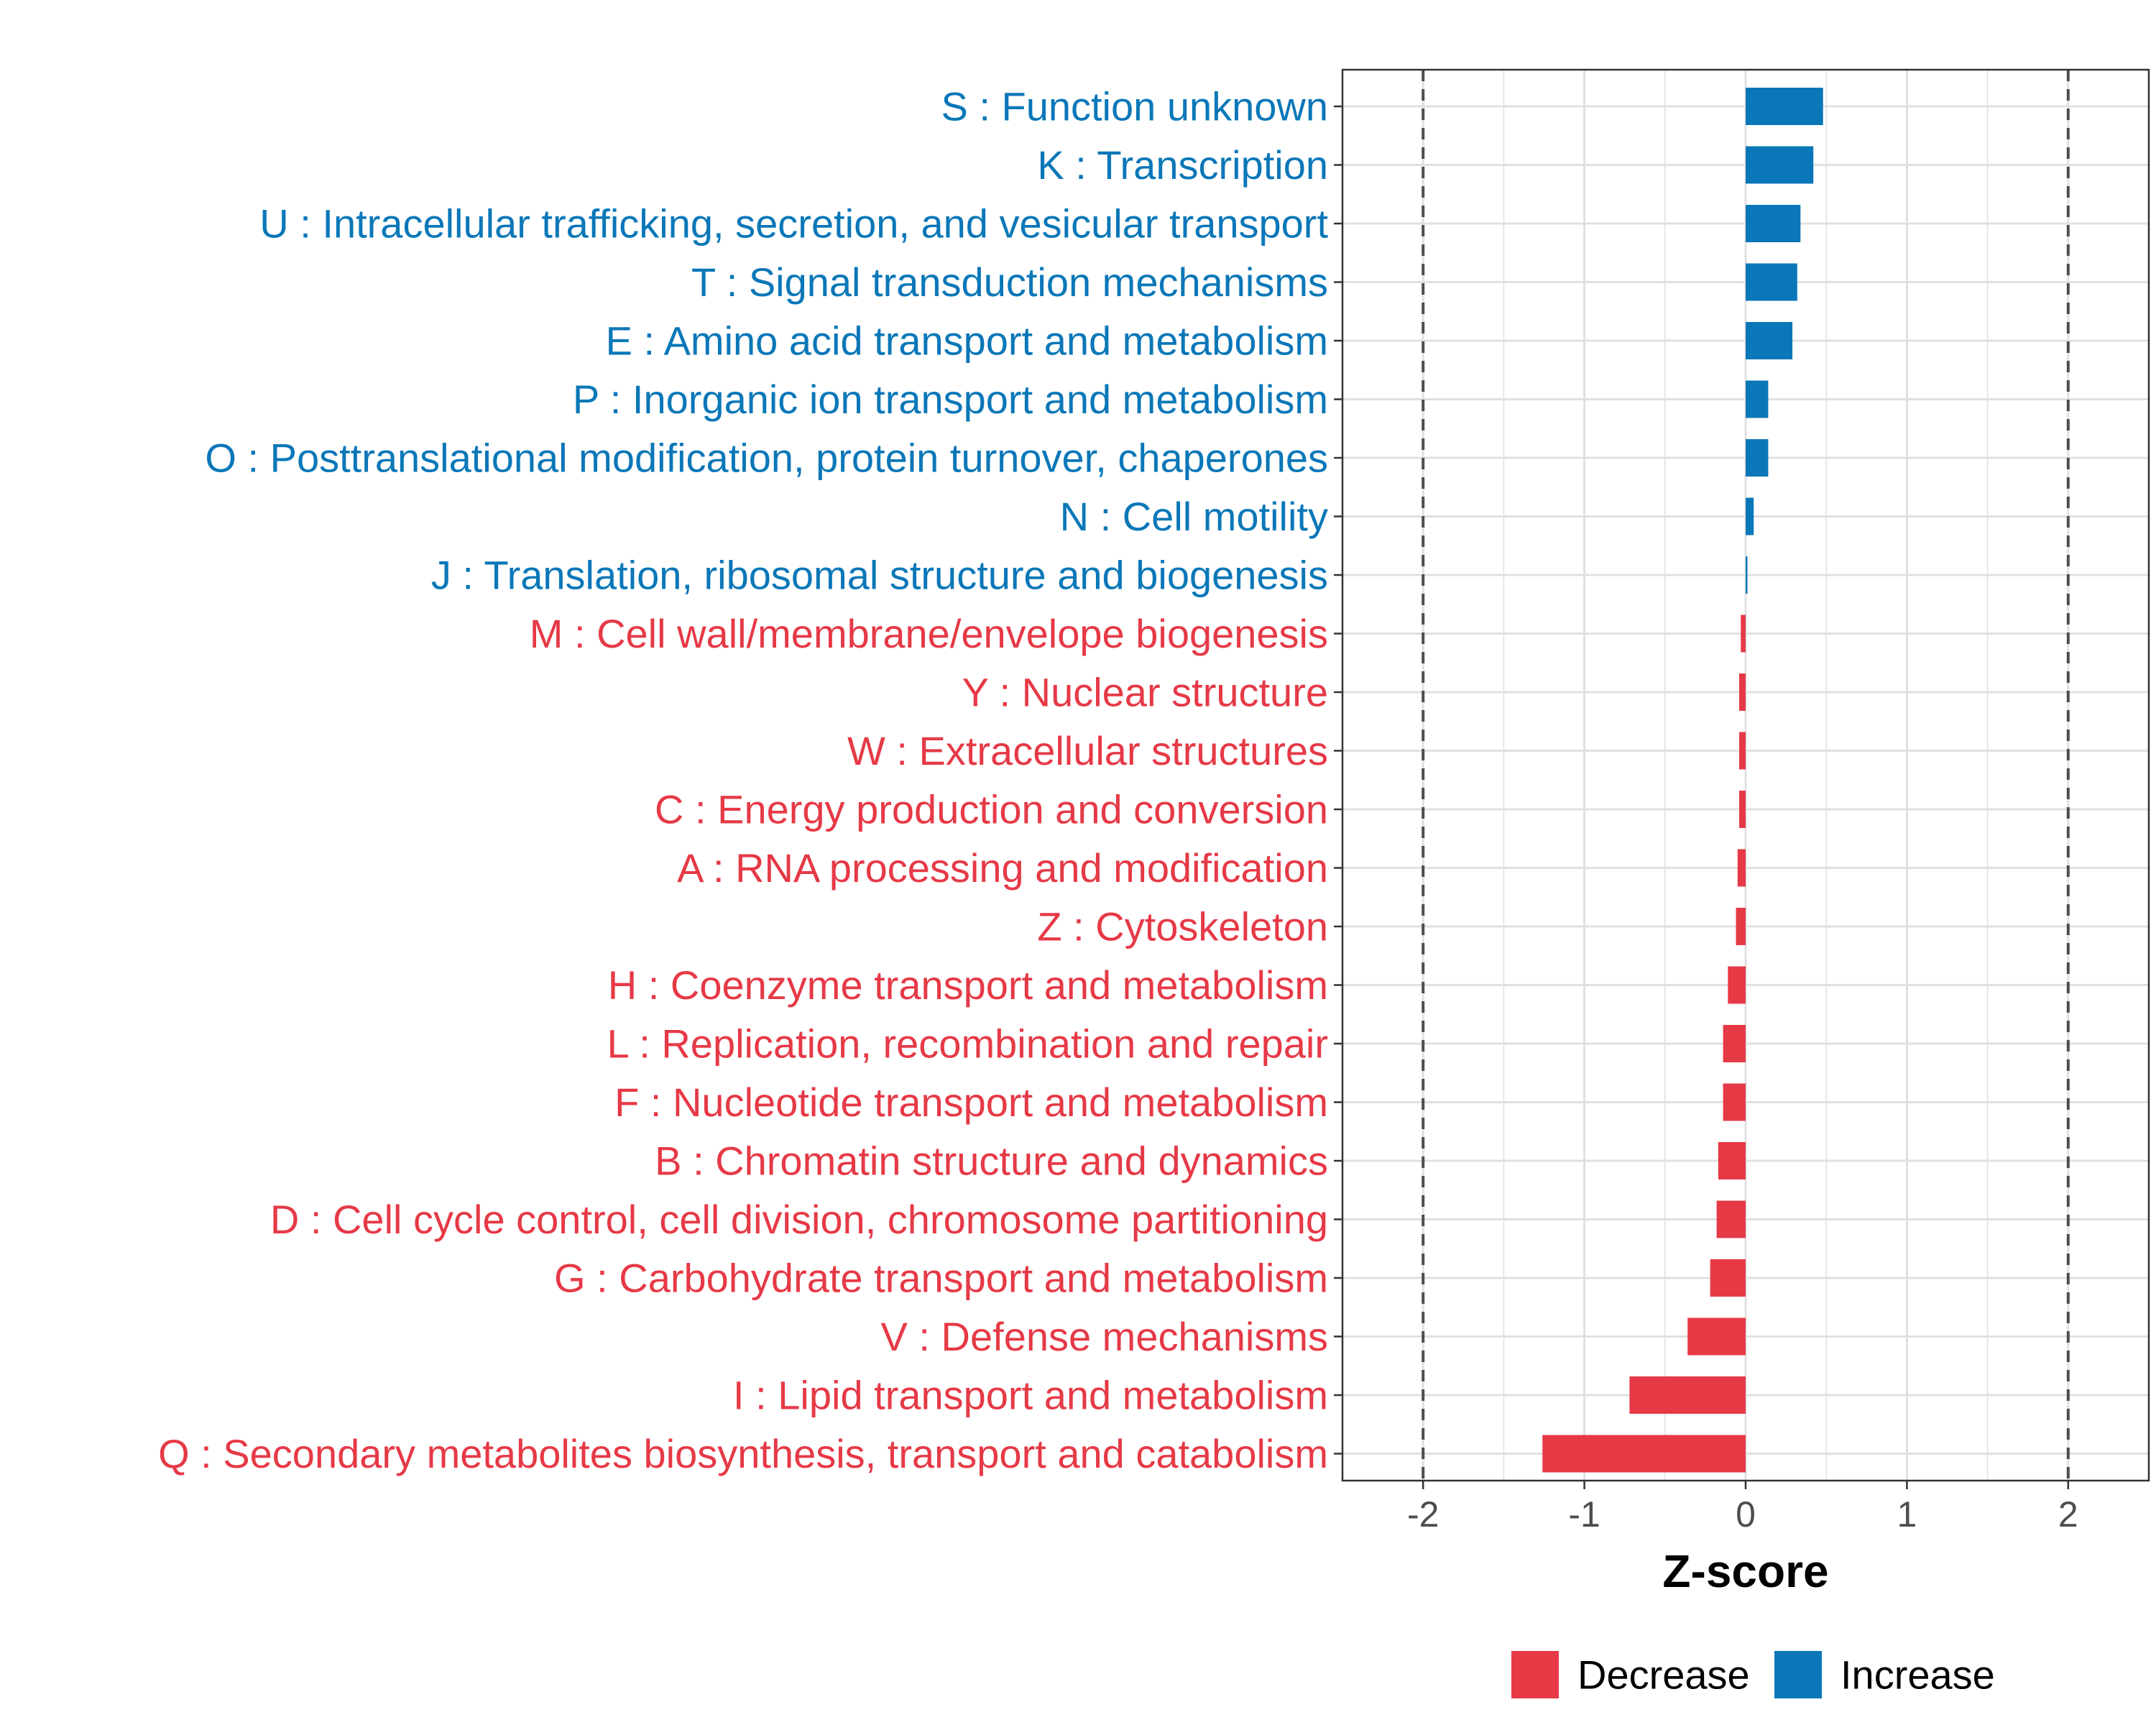 Image resolution: width=2156 pixels, height=1725 pixels. Describe the element at coordinates (1687, 1395) in the screenshot. I see `bar-i` at that location.